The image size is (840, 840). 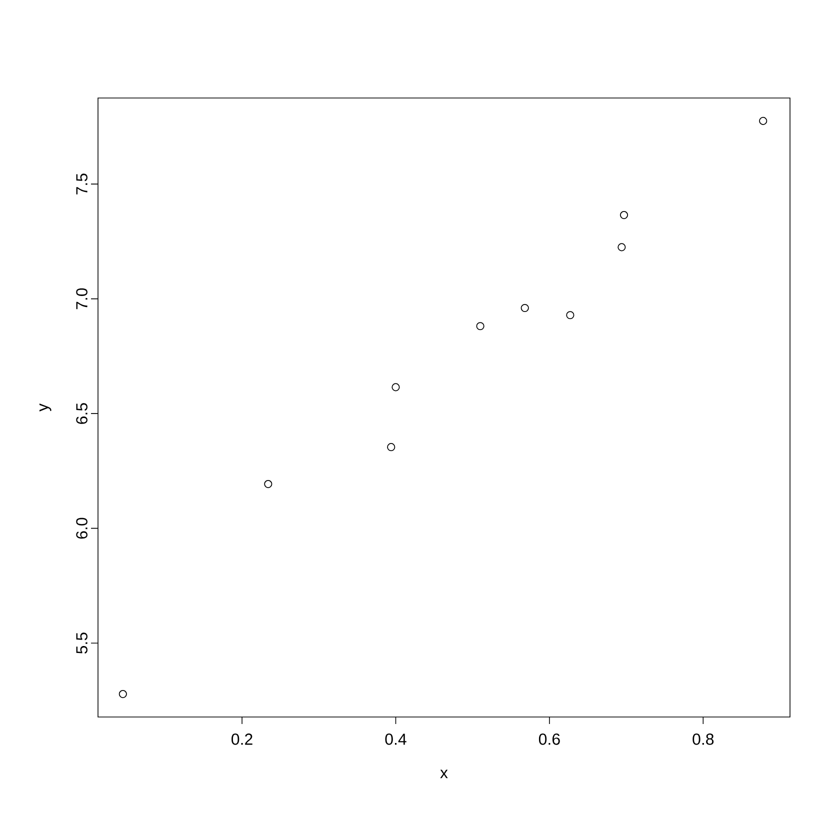 I want to click on x-tick-label: 0.6, so click(x=549, y=739).